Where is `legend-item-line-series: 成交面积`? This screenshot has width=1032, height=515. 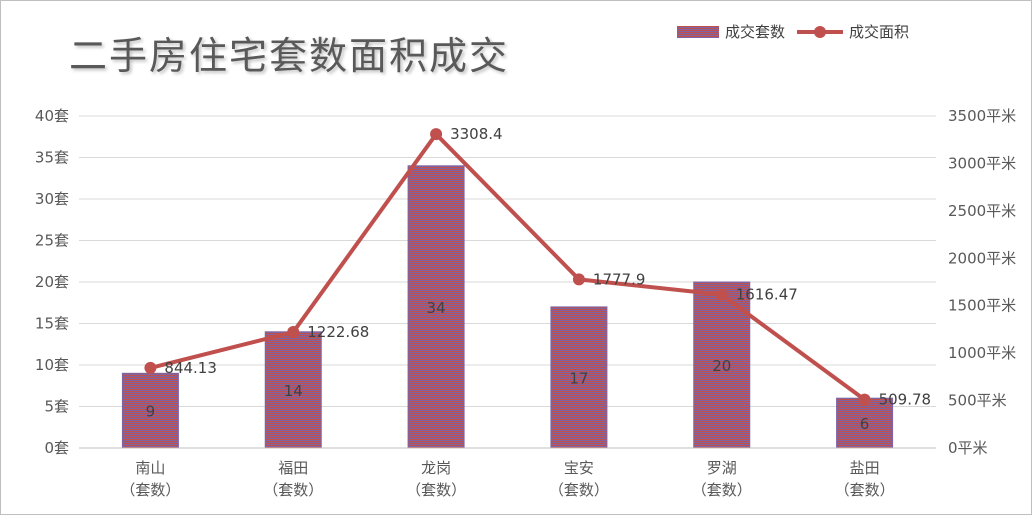 legend-item-line-series: 成交面积 is located at coordinates (853, 31).